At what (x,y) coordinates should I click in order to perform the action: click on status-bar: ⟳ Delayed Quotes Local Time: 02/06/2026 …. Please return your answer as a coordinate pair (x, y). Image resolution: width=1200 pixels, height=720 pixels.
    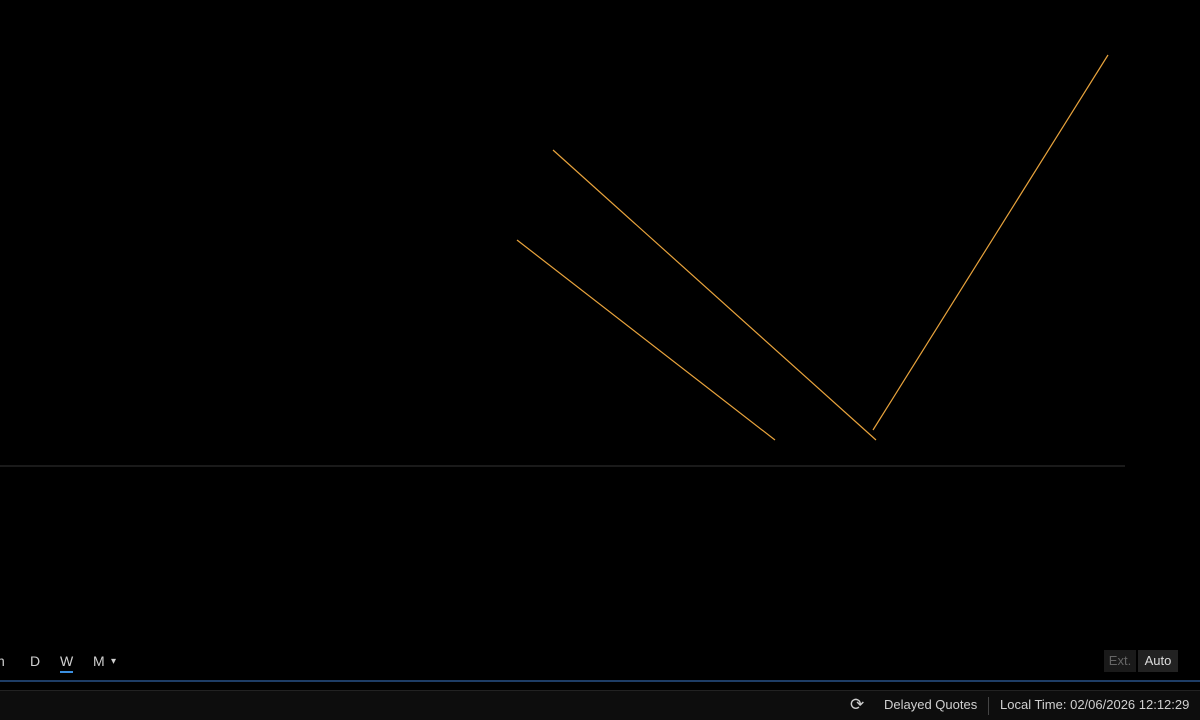
    Looking at the image, I should click on (600, 705).